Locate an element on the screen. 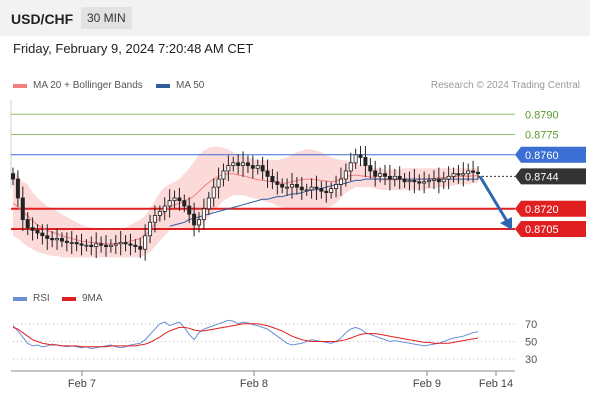  ma50-line is located at coordinates (323, 202).